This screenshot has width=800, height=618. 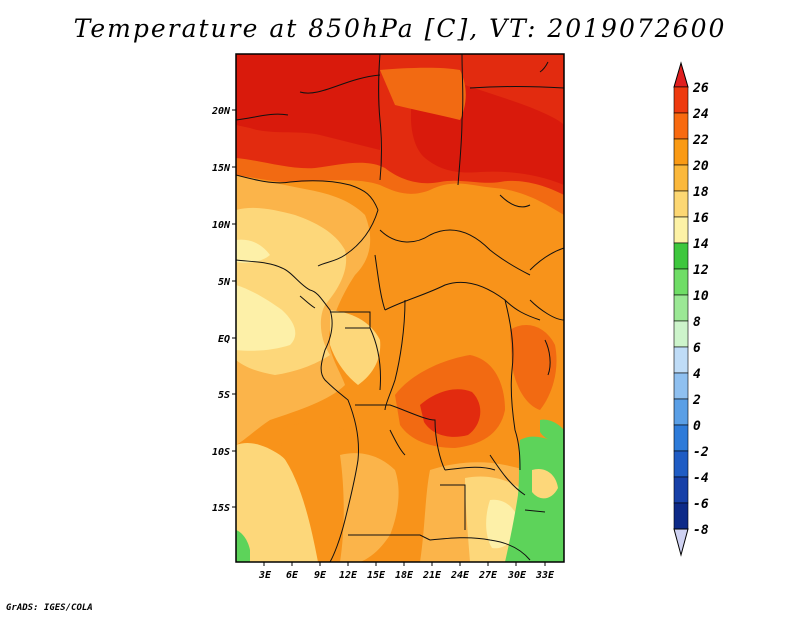 I want to click on colorbar-label: 26, so click(x=700, y=88).